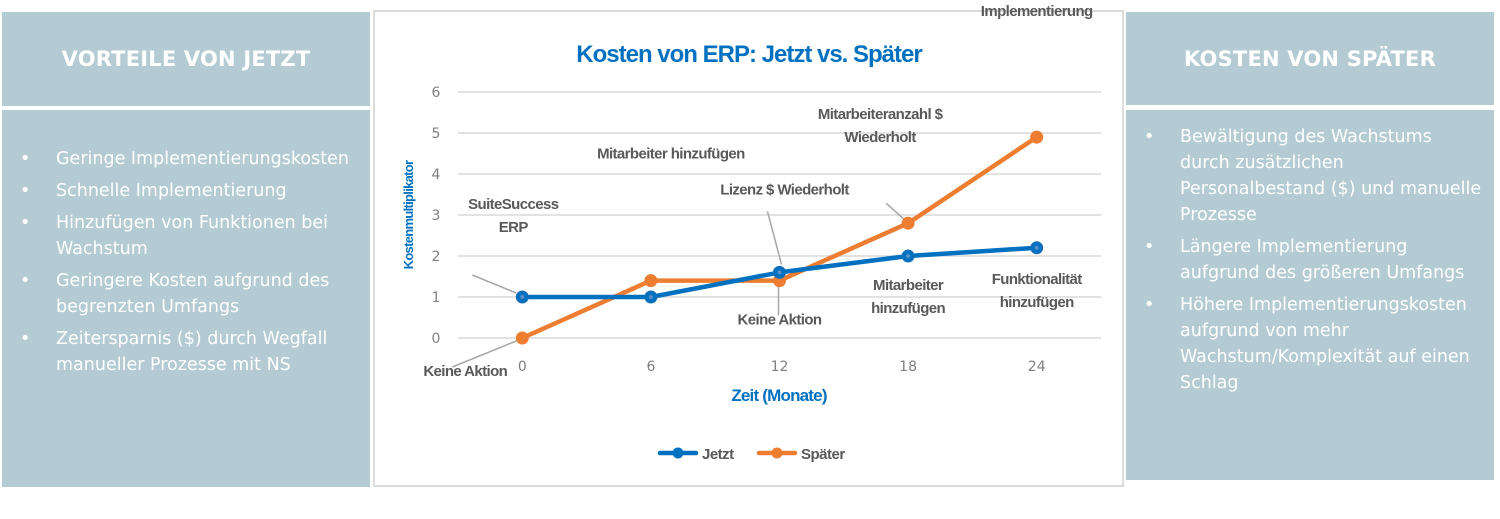 Image resolution: width=1500 pixels, height=519 pixels. I want to click on y-axis-title: Kostenmultiplikator, so click(408, 214).